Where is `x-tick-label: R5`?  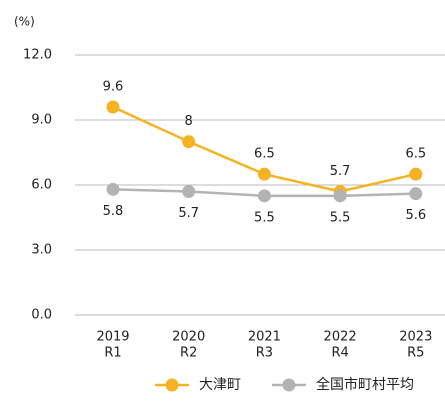
x-tick-label: R5 is located at coordinates (415, 353).